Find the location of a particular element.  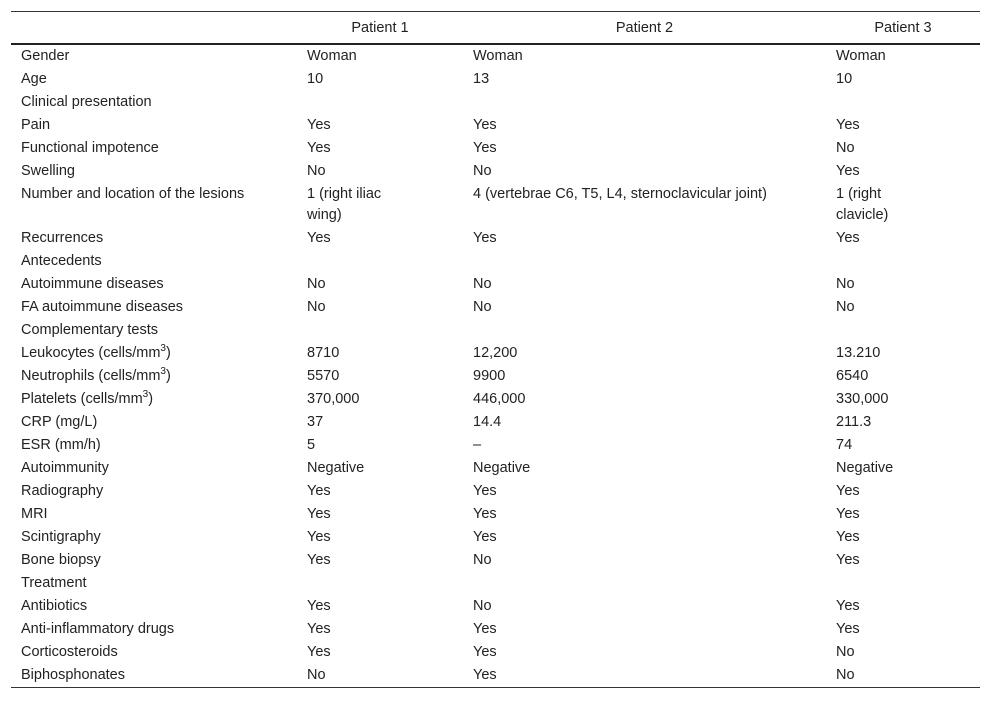

table-cell: 446,000 is located at coordinates (644, 399).